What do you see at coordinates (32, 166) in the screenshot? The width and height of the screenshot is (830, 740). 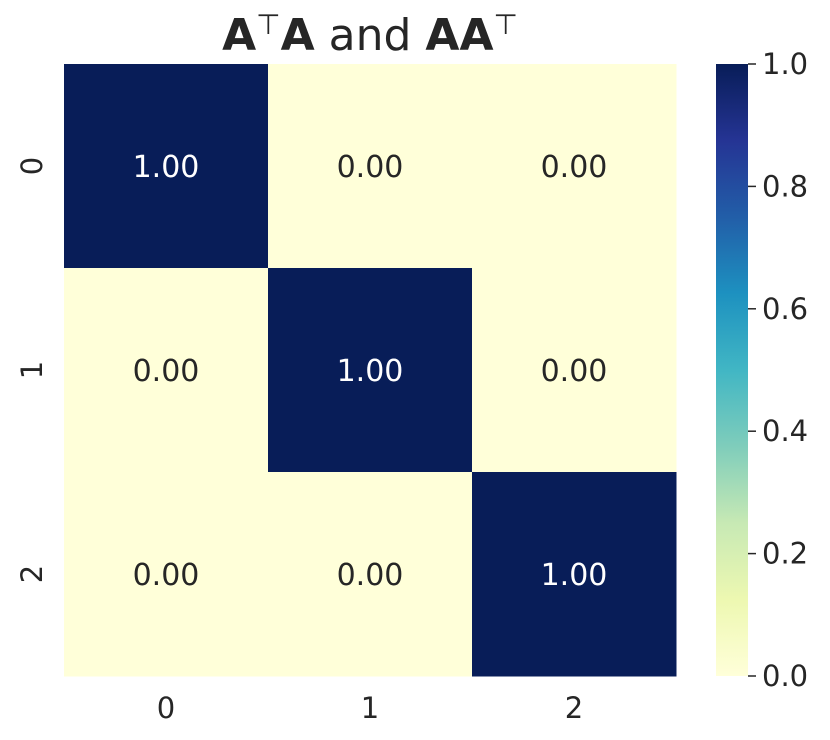 I see `y-tick-label: 0` at bounding box center [32, 166].